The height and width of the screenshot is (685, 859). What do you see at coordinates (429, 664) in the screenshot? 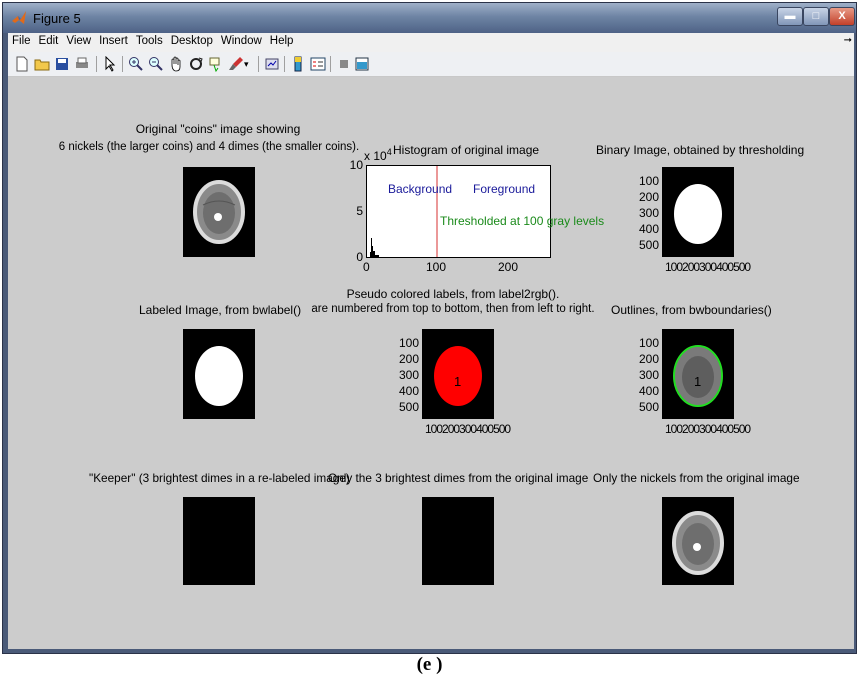
I see `figure-caption: (e )` at bounding box center [429, 664].